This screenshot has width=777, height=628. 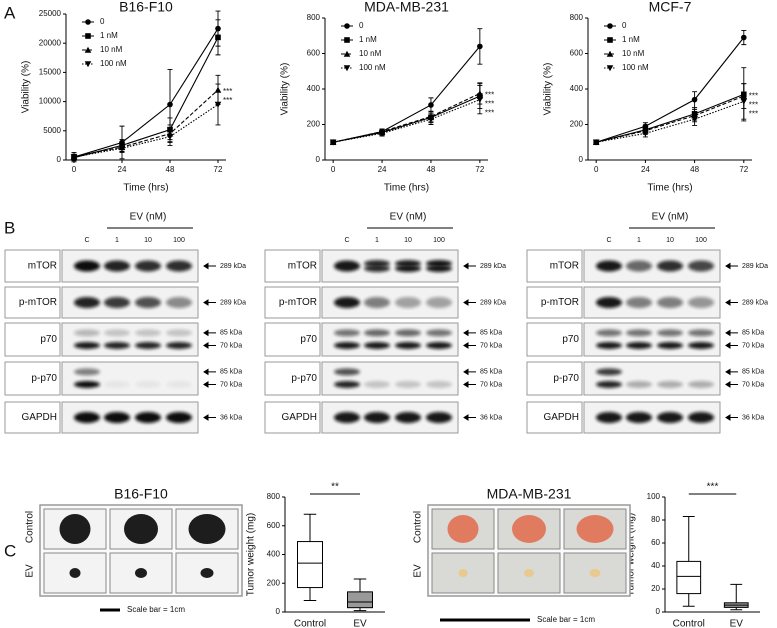 I want to click on chart-title: B16-F10, so click(x=146, y=7).